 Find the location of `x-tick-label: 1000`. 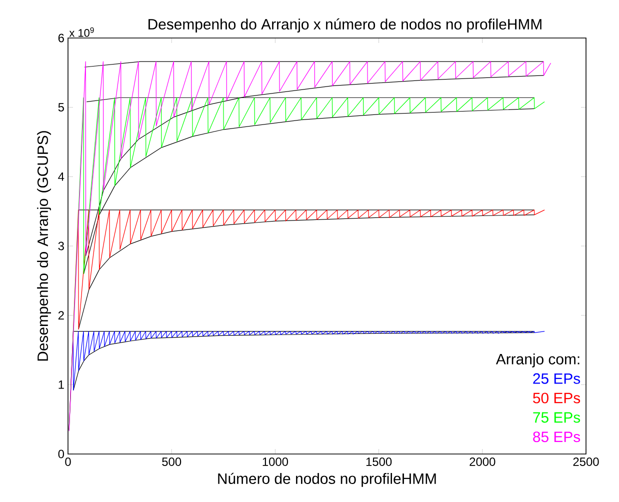

x-tick-label: 1000 is located at coordinates (275, 462).